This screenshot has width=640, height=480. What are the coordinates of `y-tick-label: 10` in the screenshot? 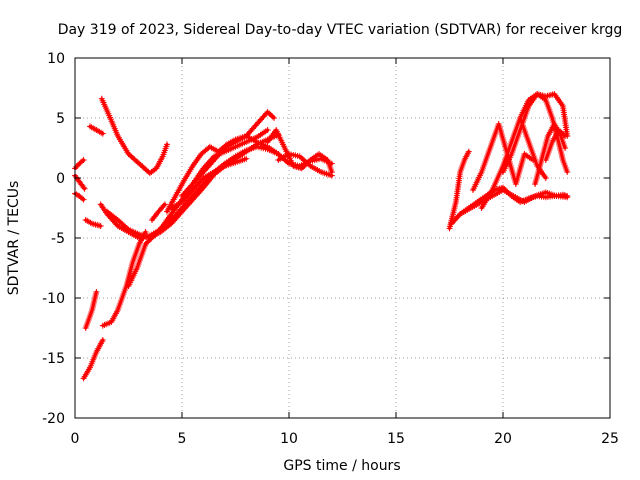 It's located at (56, 59).